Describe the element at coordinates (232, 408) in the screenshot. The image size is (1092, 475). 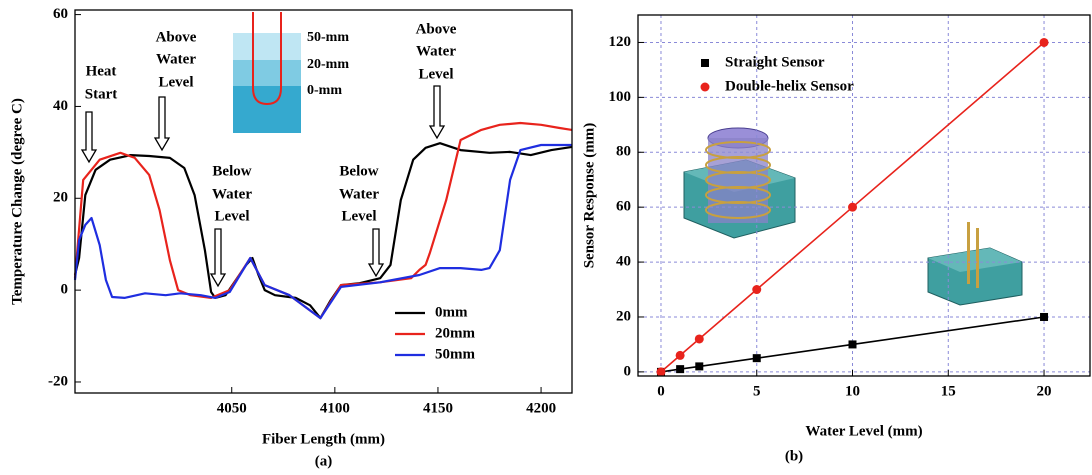
I see `x-tick-label: 4050` at that location.